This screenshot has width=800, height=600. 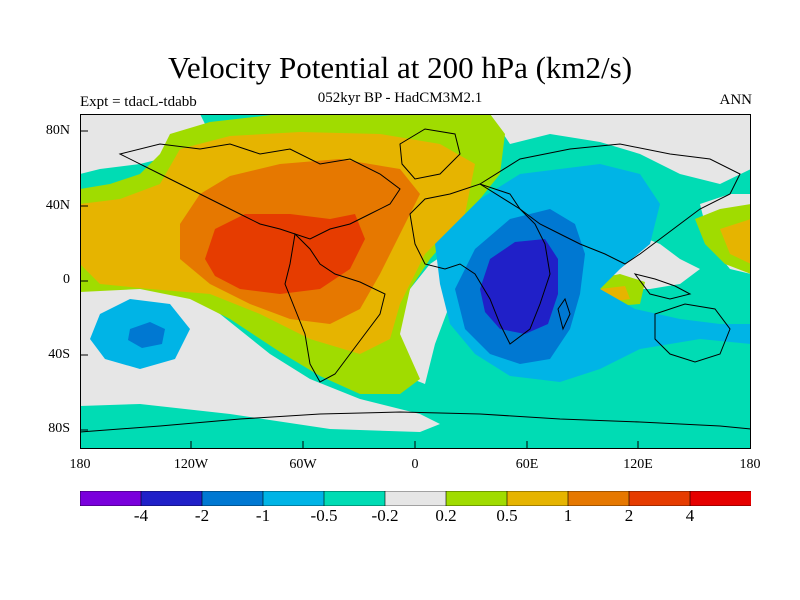 What do you see at coordinates (202, 515) in the screenshot?
I see `colorbar-level-label: -2` at bounding box center [202, 515].